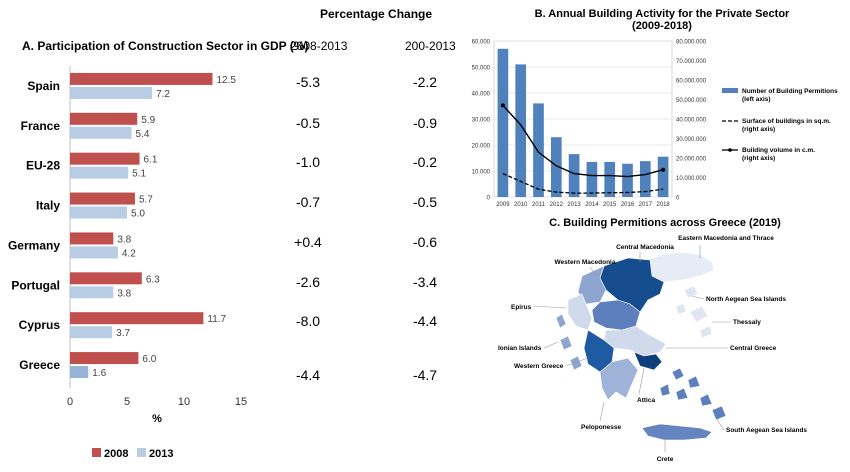 The image size is (850, 472). Describe the element at coordinates (146, 200) in the screenshot. I see `bar-2008-label: 5.7` at that location.